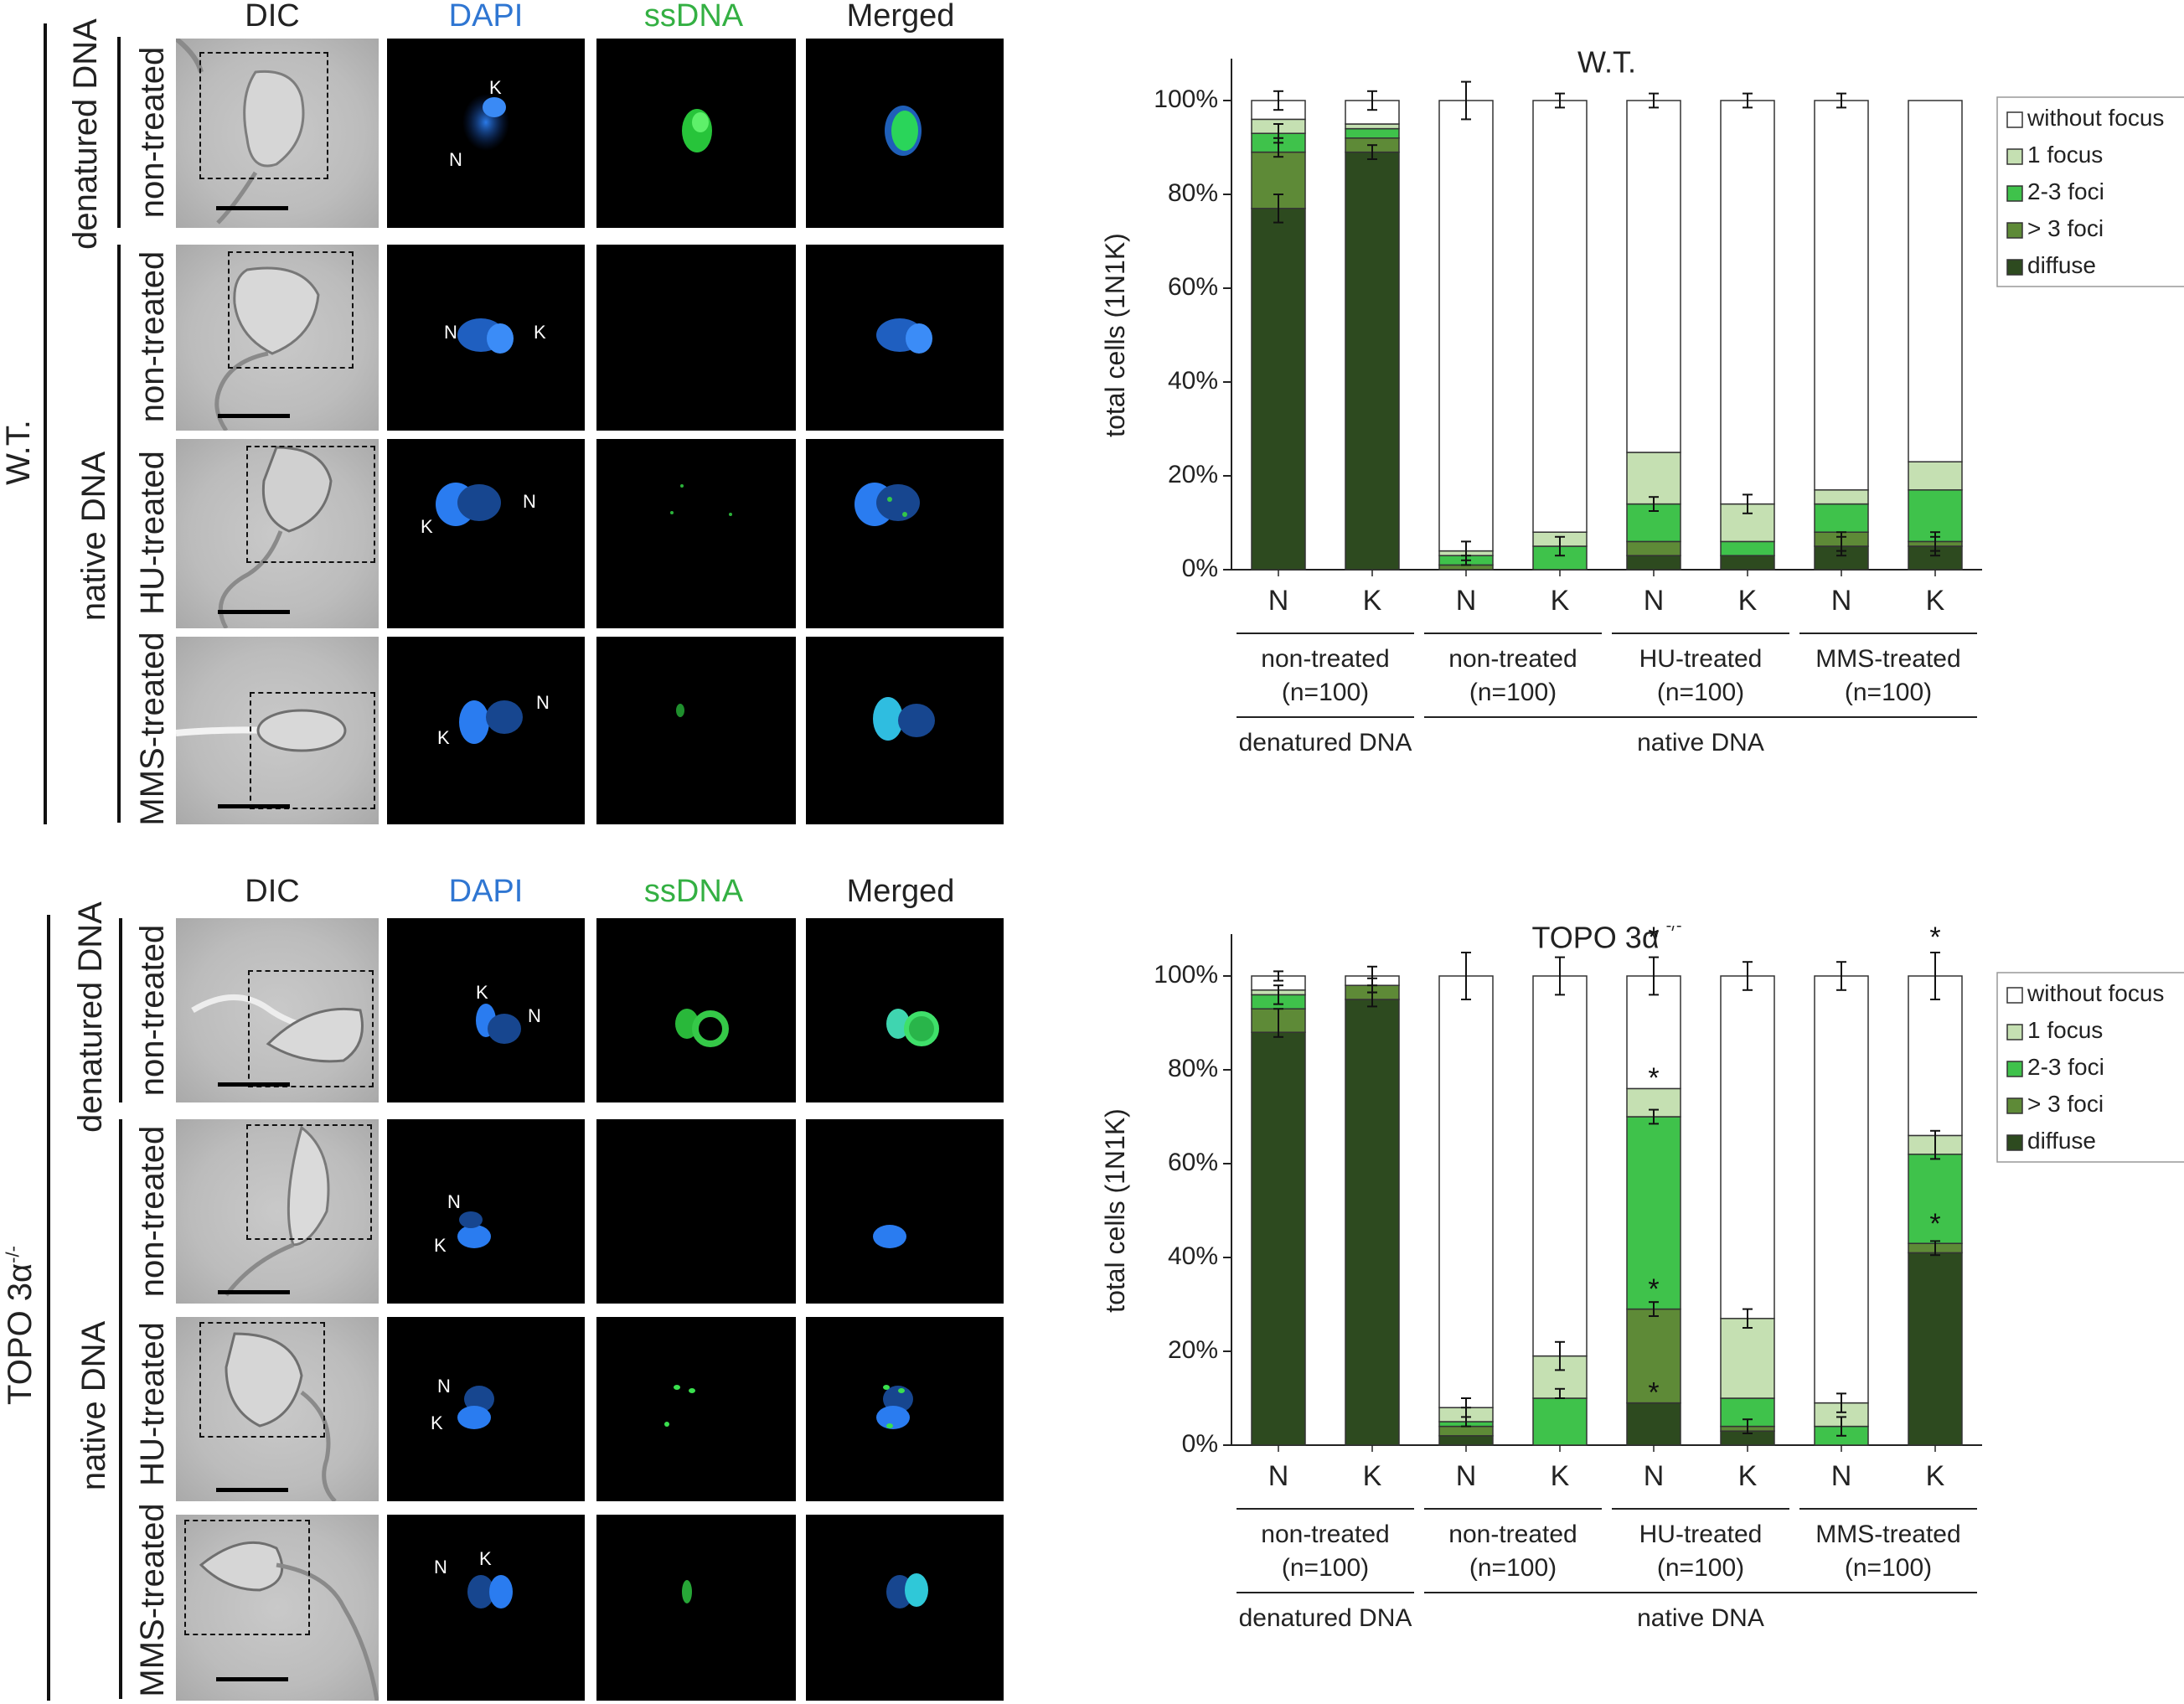  What do you see at coordinates (152, 1600) in the screenshot?
I see `row-label: MMS-treated` at bounding box center [152, 1600].